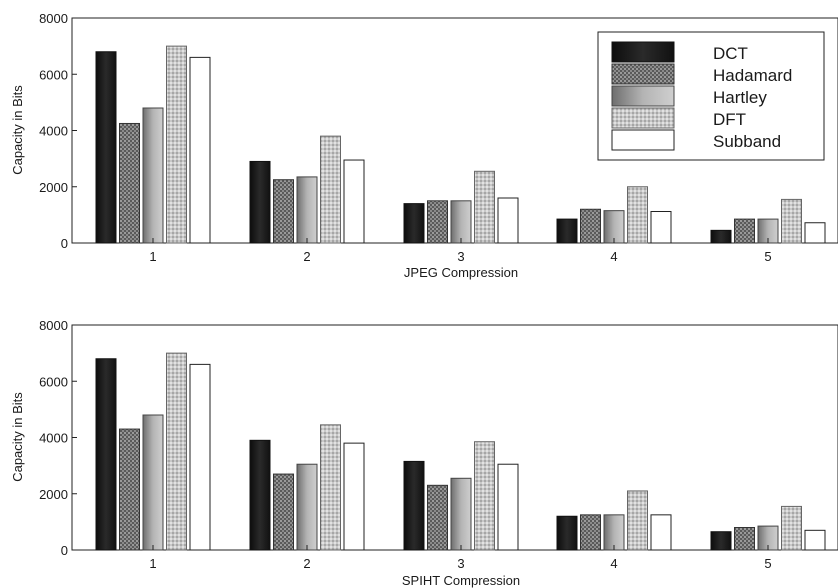 This screenshot has width=838, height=588. Describe the element at coordinates (53, 494) in the screenshot. I see `spiht-y-tick-label: 2000` at that location.